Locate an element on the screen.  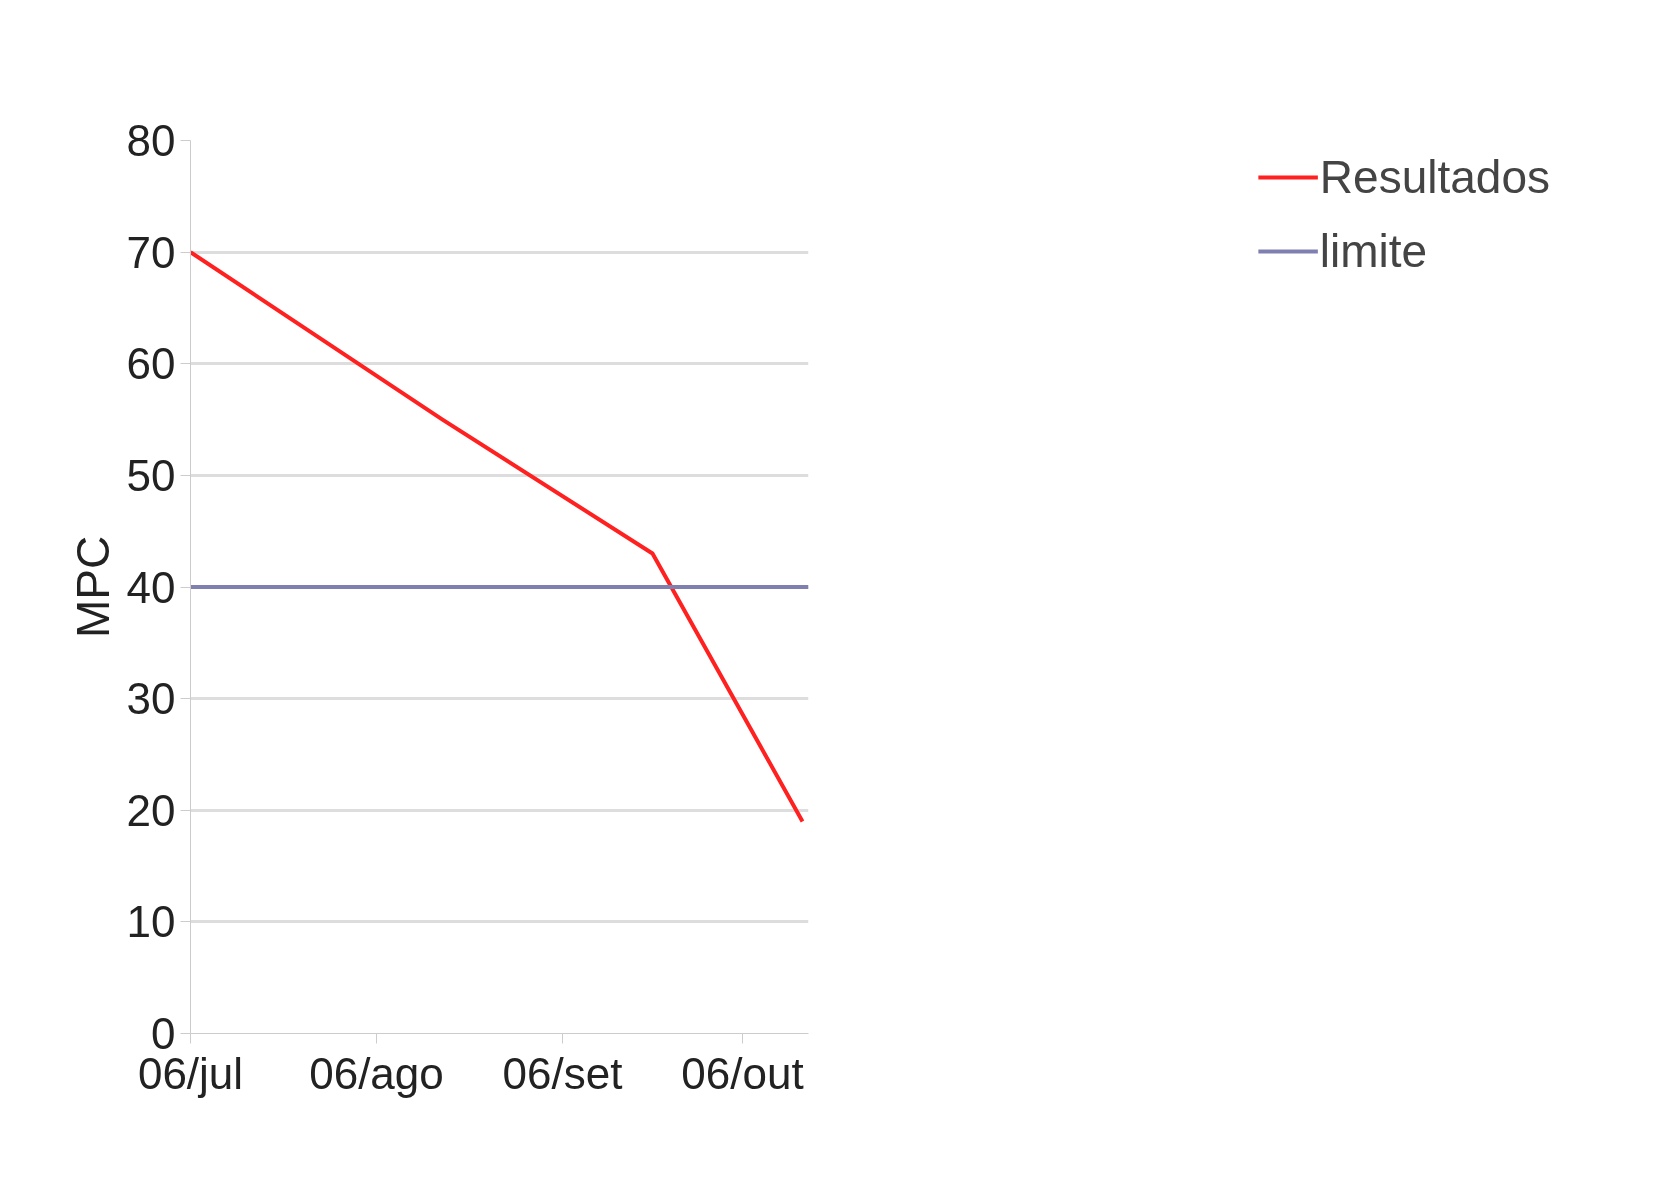
y-tick-label: 20 is located at coordinates (151, 810).